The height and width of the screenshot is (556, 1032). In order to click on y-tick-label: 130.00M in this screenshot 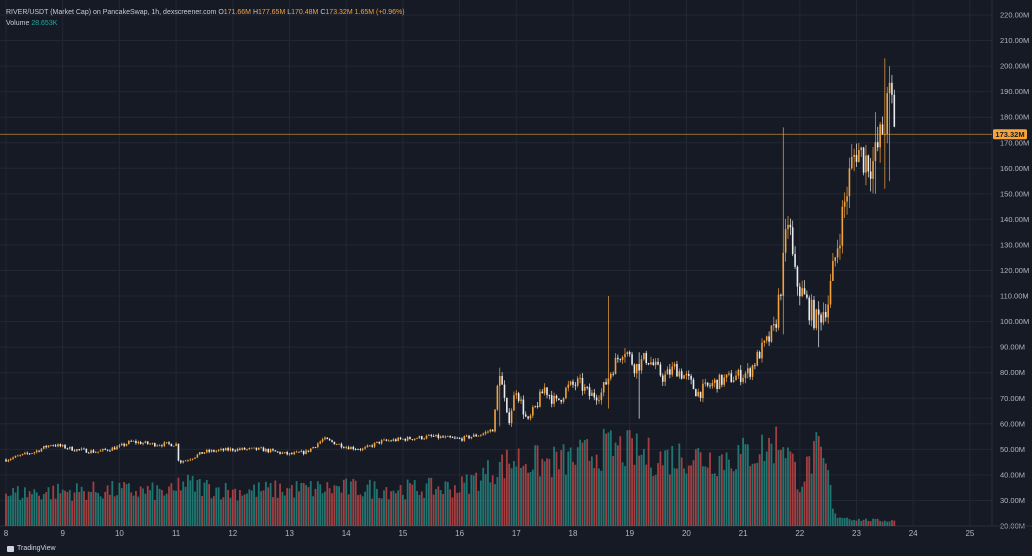, I will do `click(1014, 244)`.